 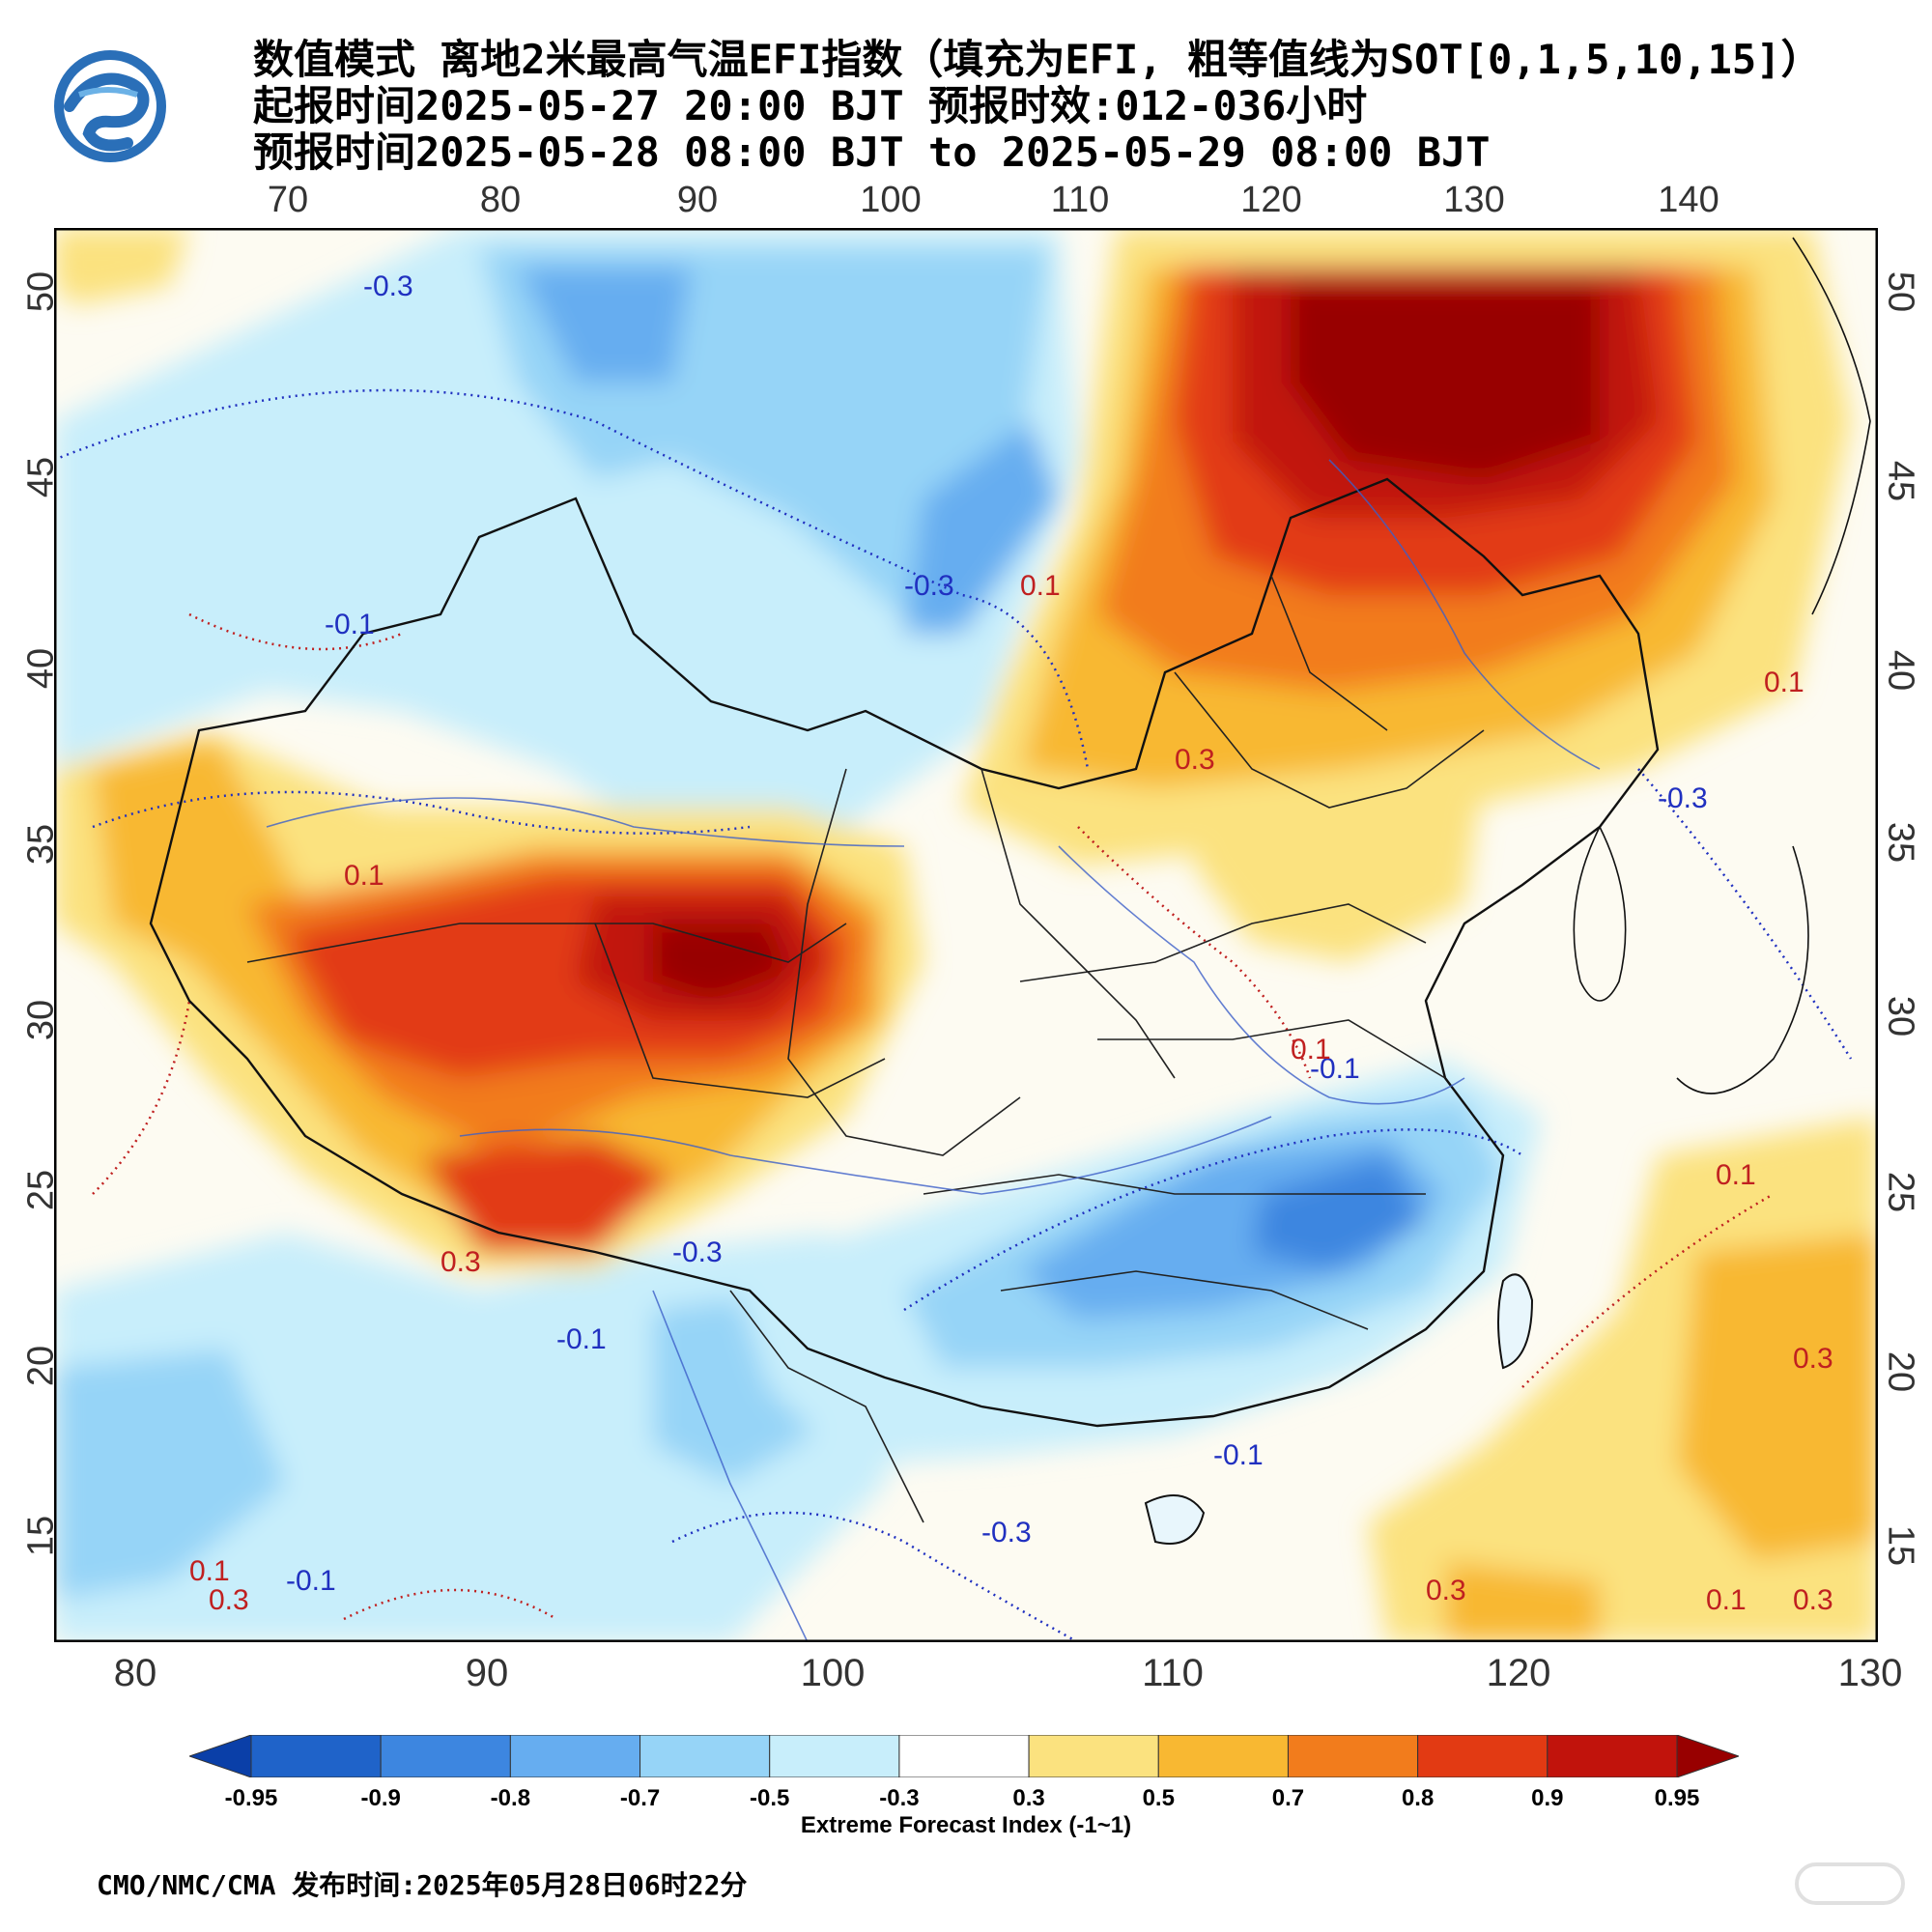 I want to click on colorbar-tick-label: -0.5, so click(x=770, y=1798).